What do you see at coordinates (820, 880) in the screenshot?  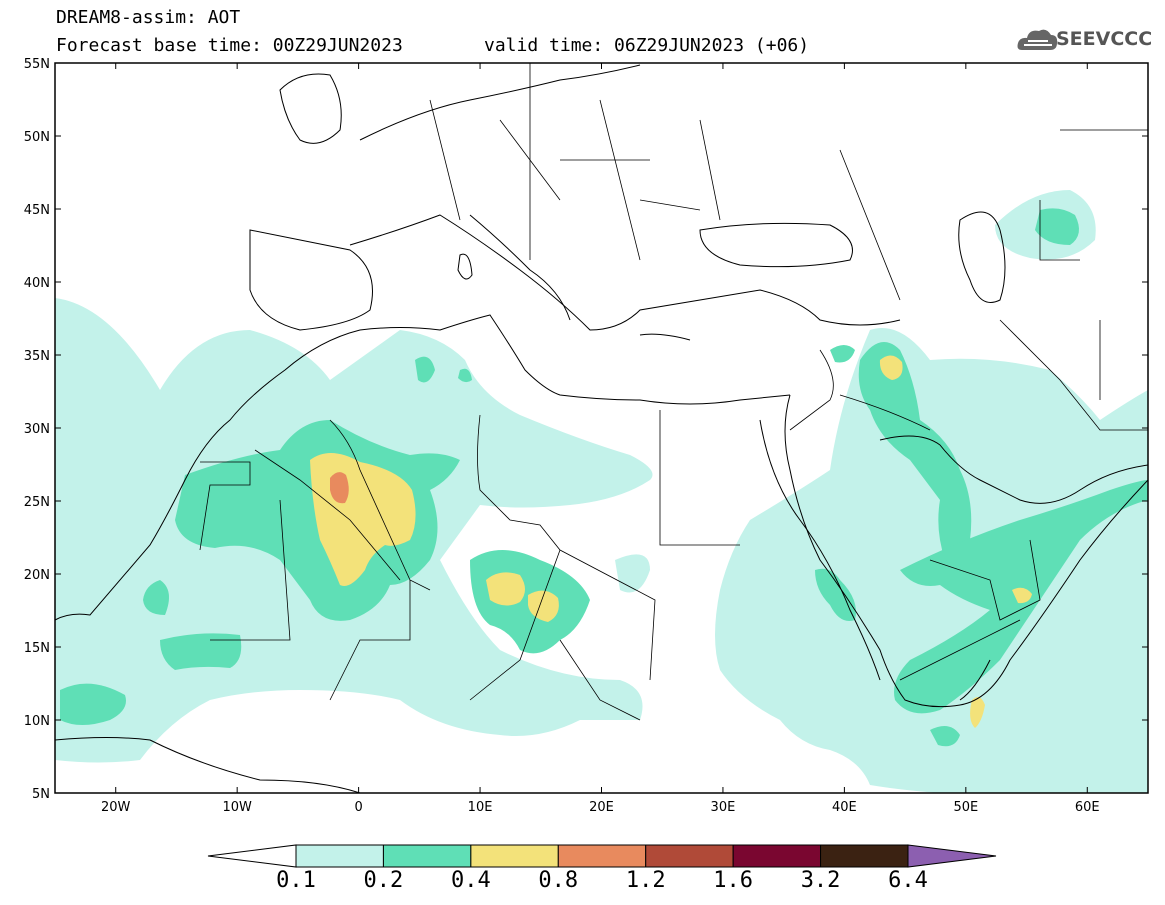 I see `colorbar-level-label: 3.2` at bounding box center [820, 880].